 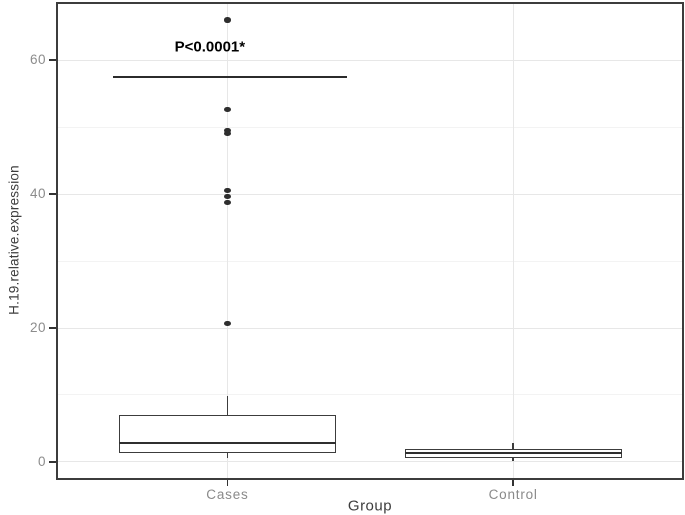 I want to click on significance-annotation: P<0.0001*, so click(x=210, y=47).